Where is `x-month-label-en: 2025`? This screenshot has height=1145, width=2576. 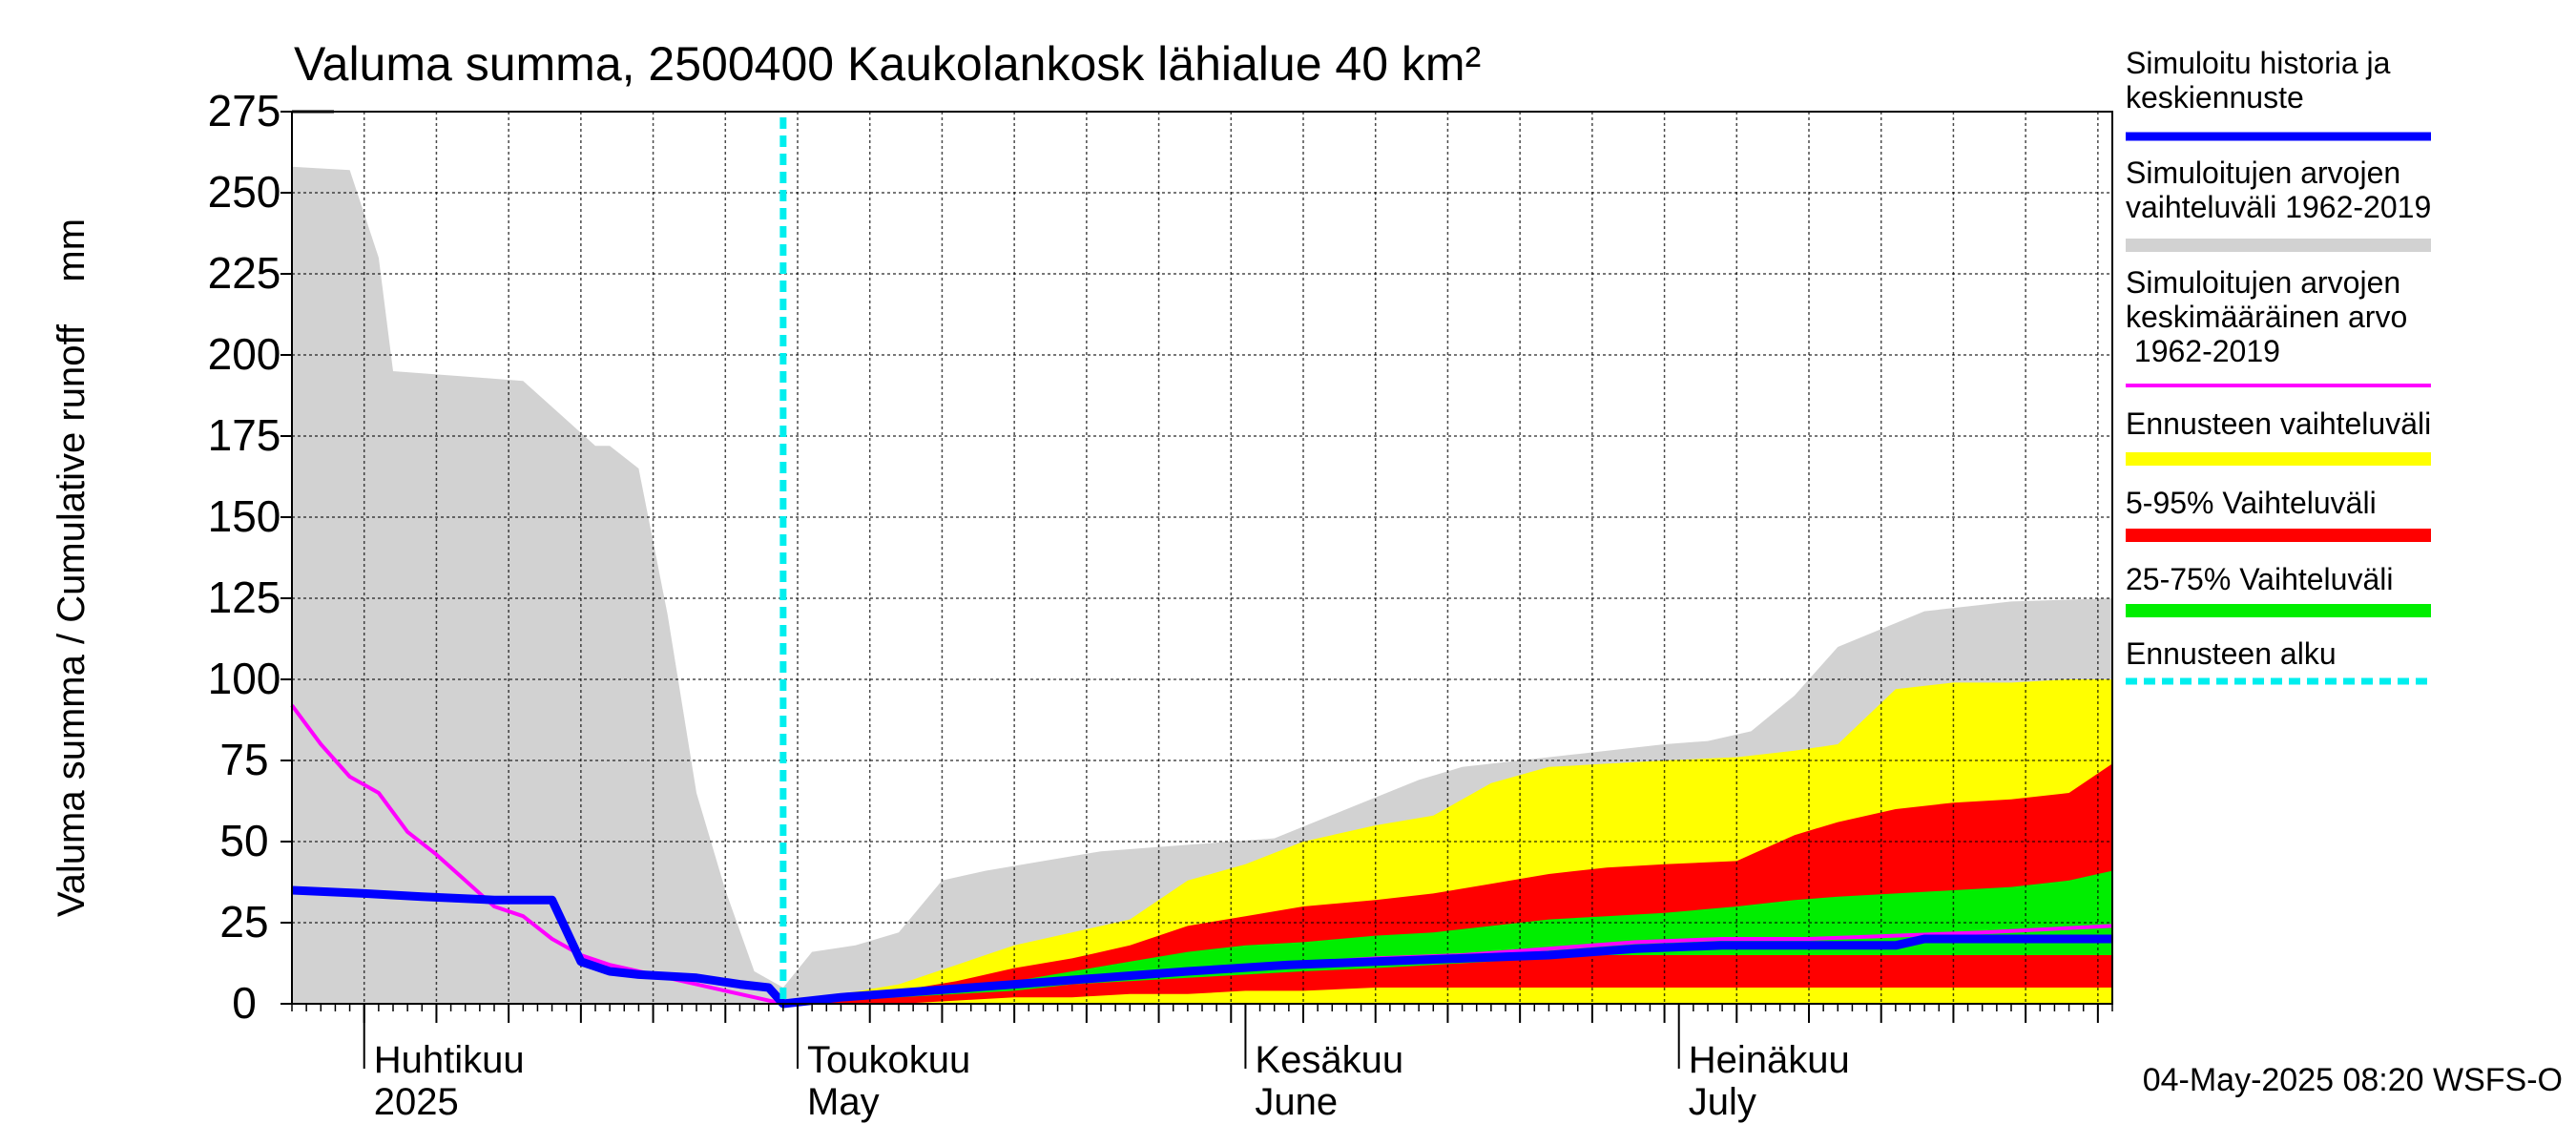
x-month-label-en: 2025 is located at coordinates (416, 1102).